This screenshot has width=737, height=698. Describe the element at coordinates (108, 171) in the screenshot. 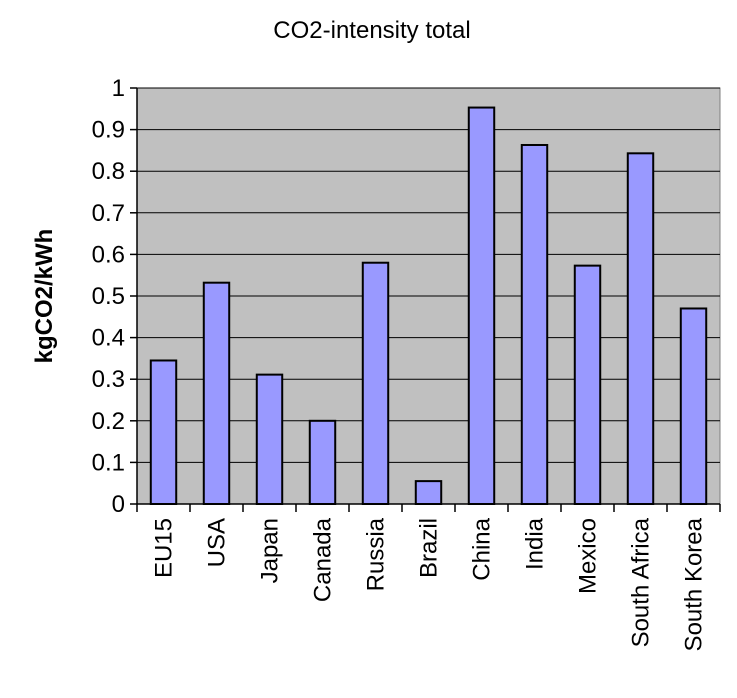

I see `y-tick-label: 0.8` at that location.